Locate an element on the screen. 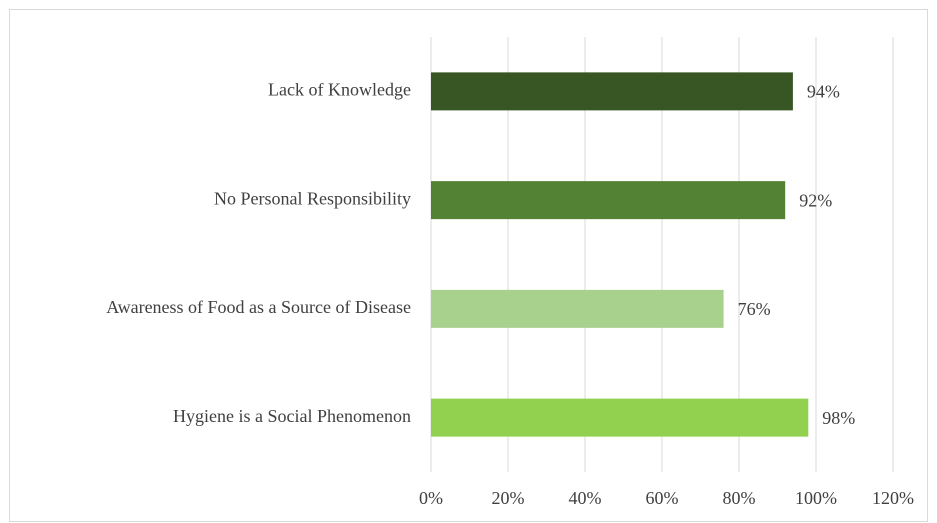  x-tick-label: 120% is located at coordinates (893, 498).